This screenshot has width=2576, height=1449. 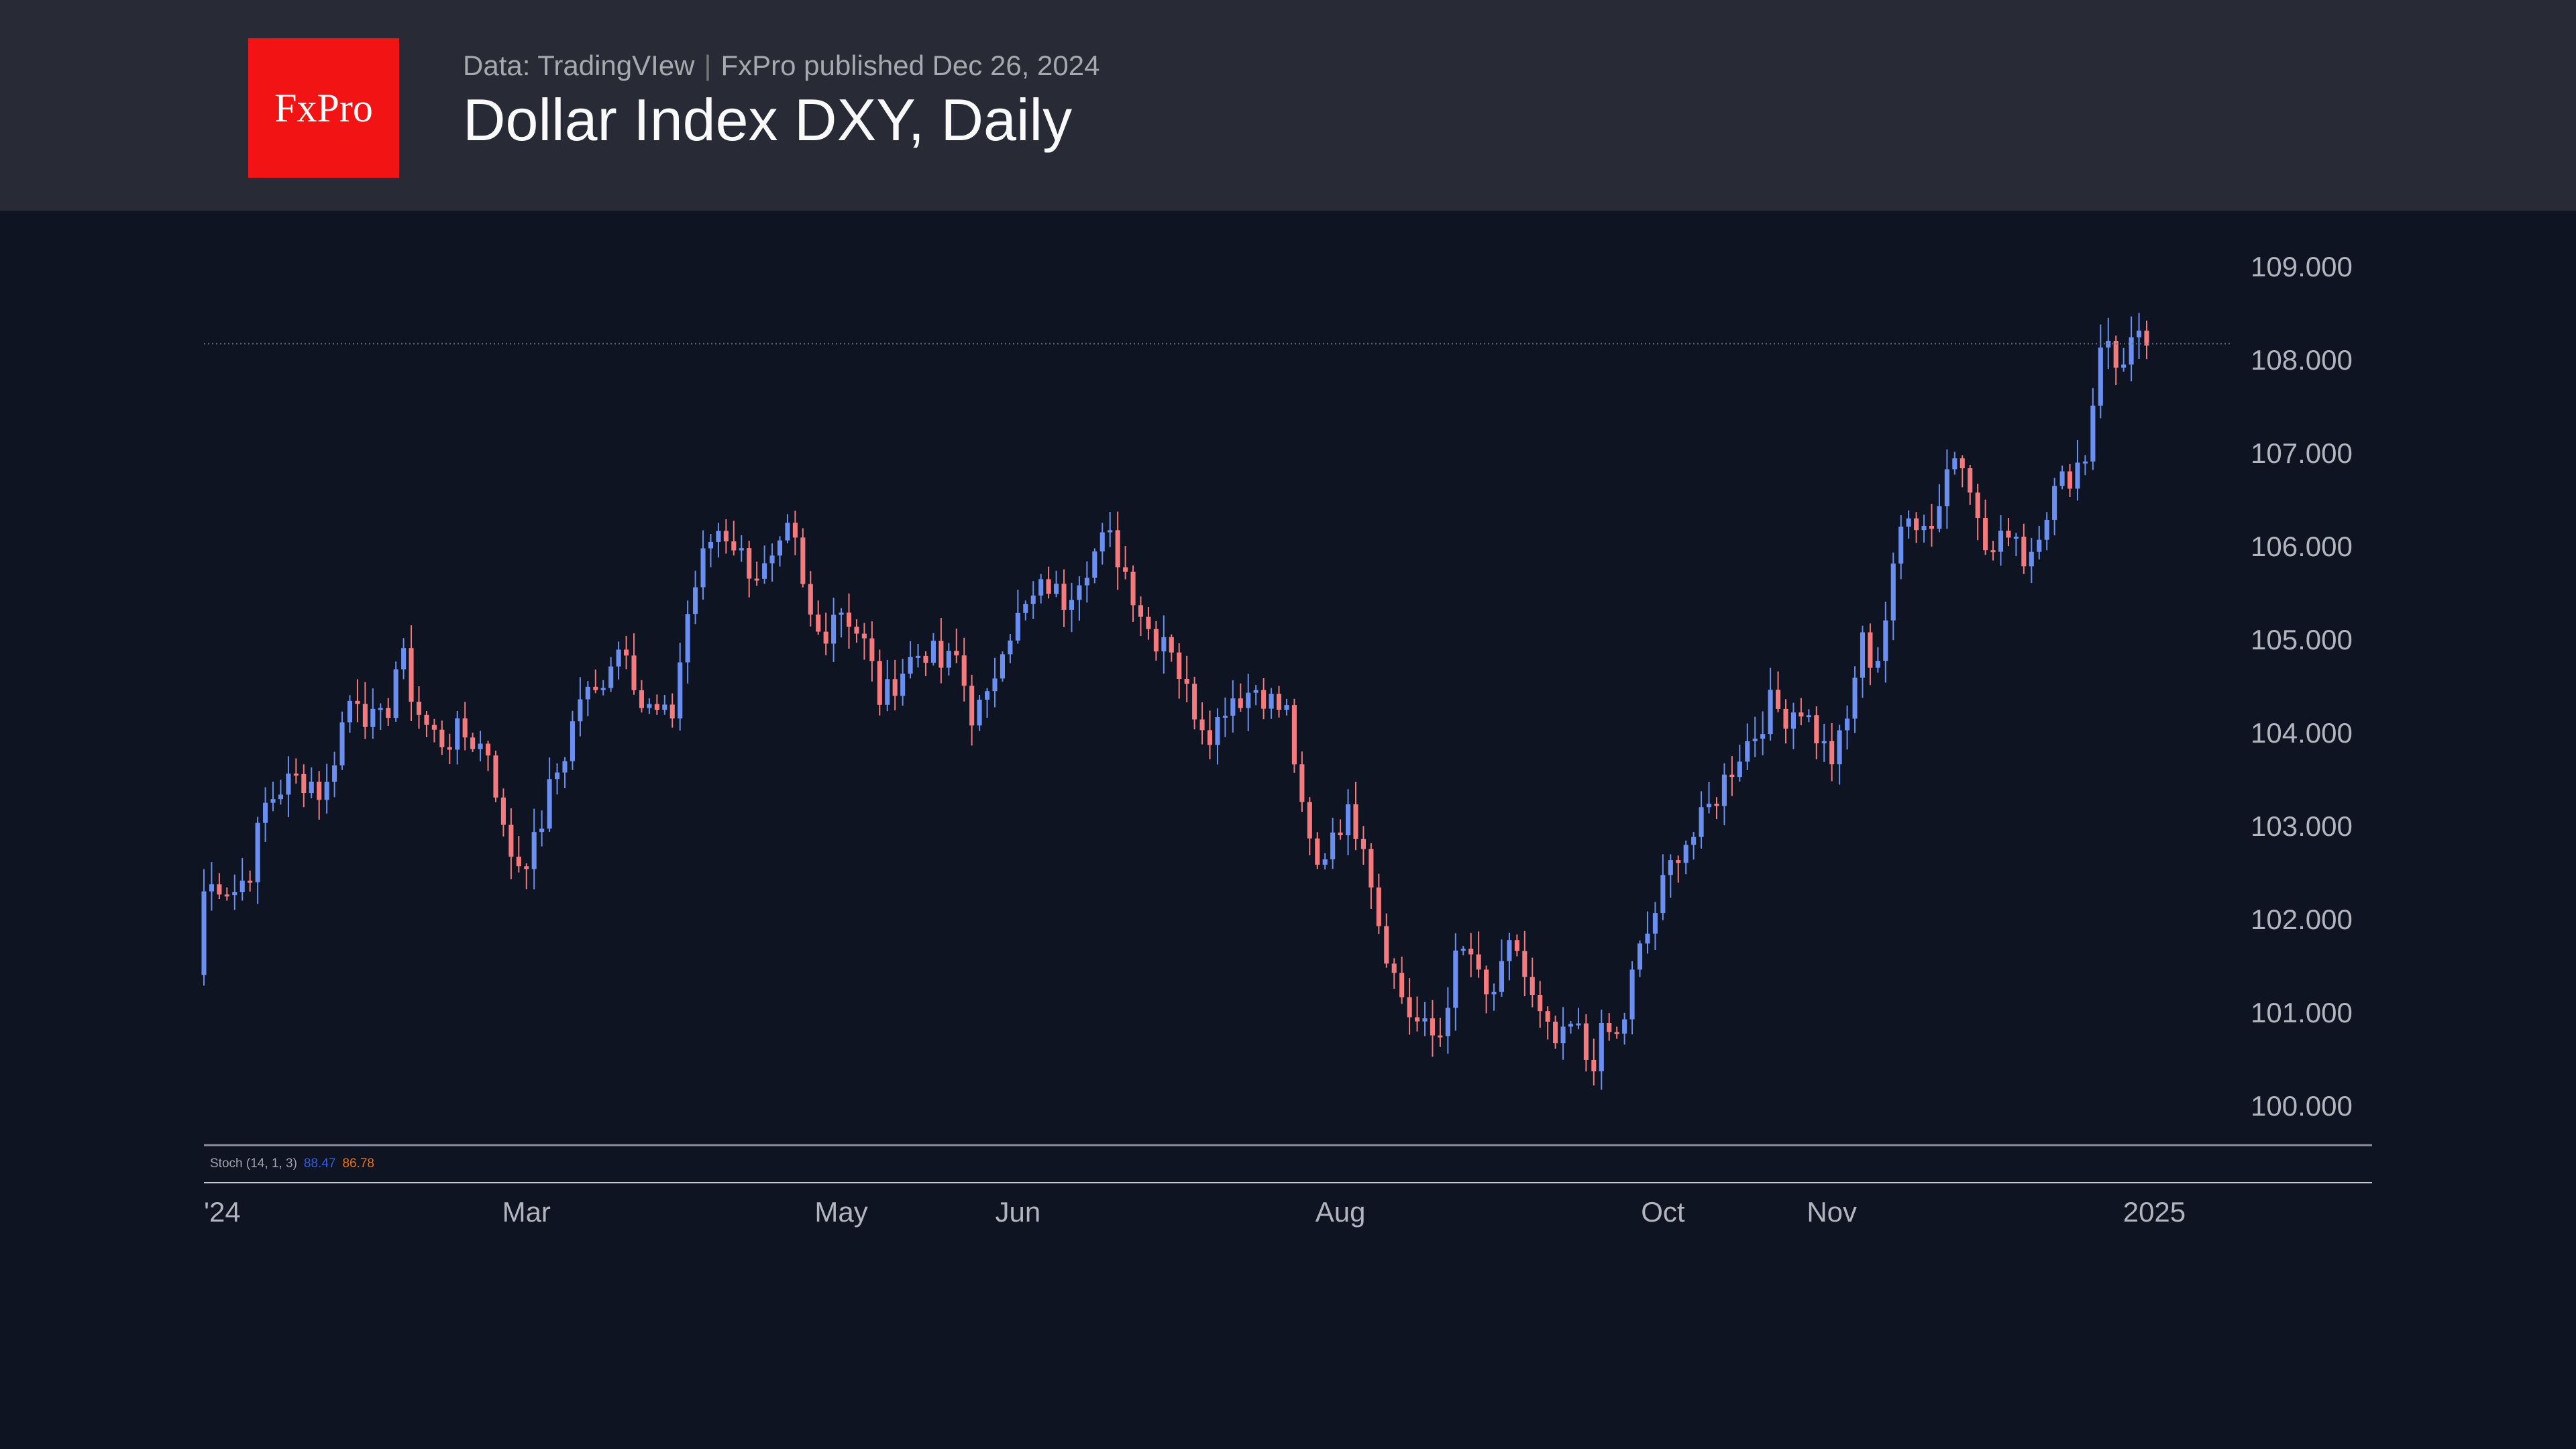 I want to click on price-tick-label: 101.000, so click(x=2302, y=1012).